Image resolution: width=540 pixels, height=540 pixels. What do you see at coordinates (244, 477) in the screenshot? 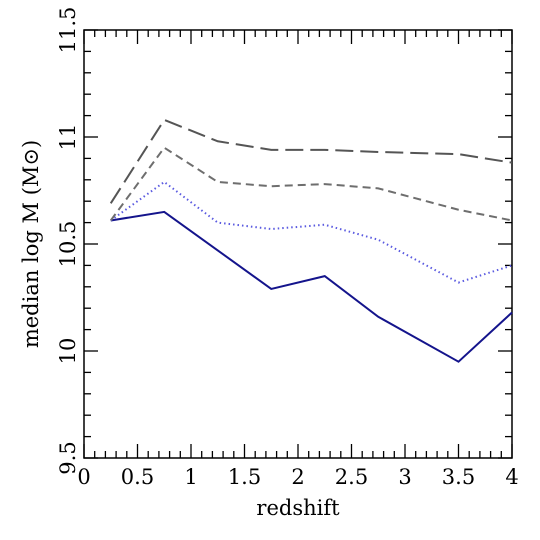
I see `x-tick-label: 1.5` at bounding box center [244, 477].